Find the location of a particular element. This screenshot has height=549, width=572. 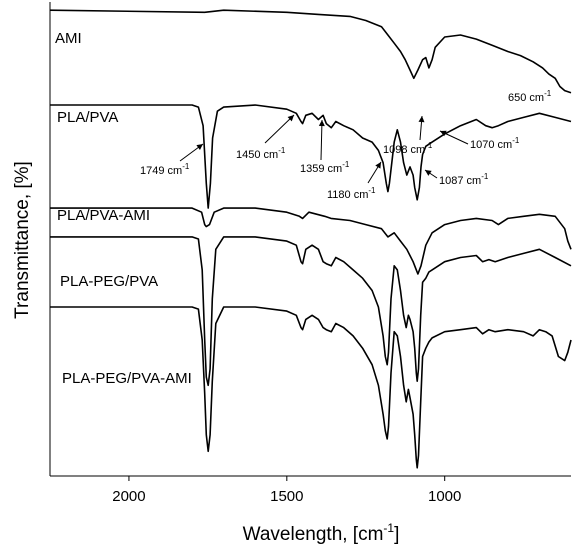

annotation-text: 1450 cm is located at coordinates (257, 155).